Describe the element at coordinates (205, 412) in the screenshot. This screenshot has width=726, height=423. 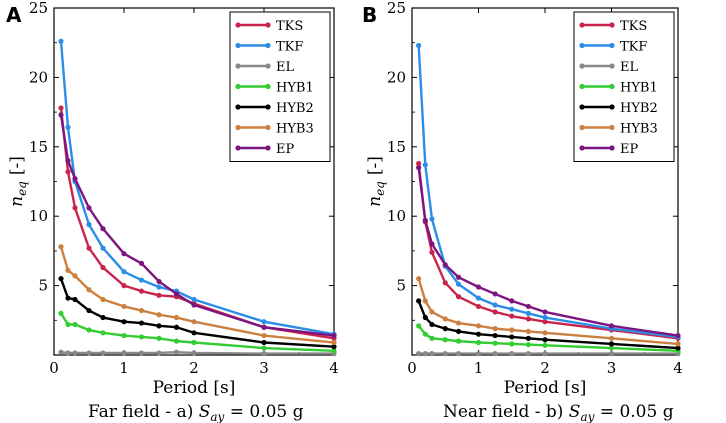
I see `caption-symbol: S` at that location.